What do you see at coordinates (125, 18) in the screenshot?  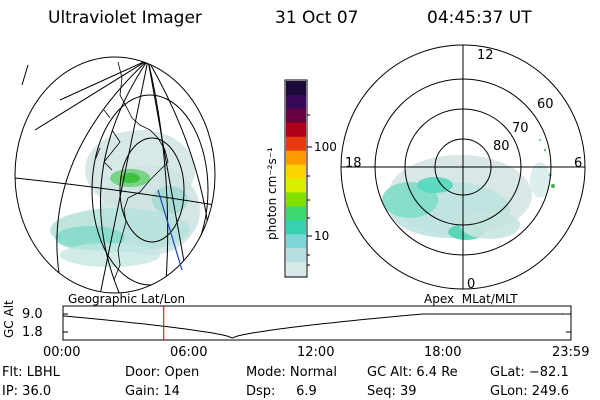 I see `instrument-title: Ultraviolet Imager` at bounding box center [125, 18].